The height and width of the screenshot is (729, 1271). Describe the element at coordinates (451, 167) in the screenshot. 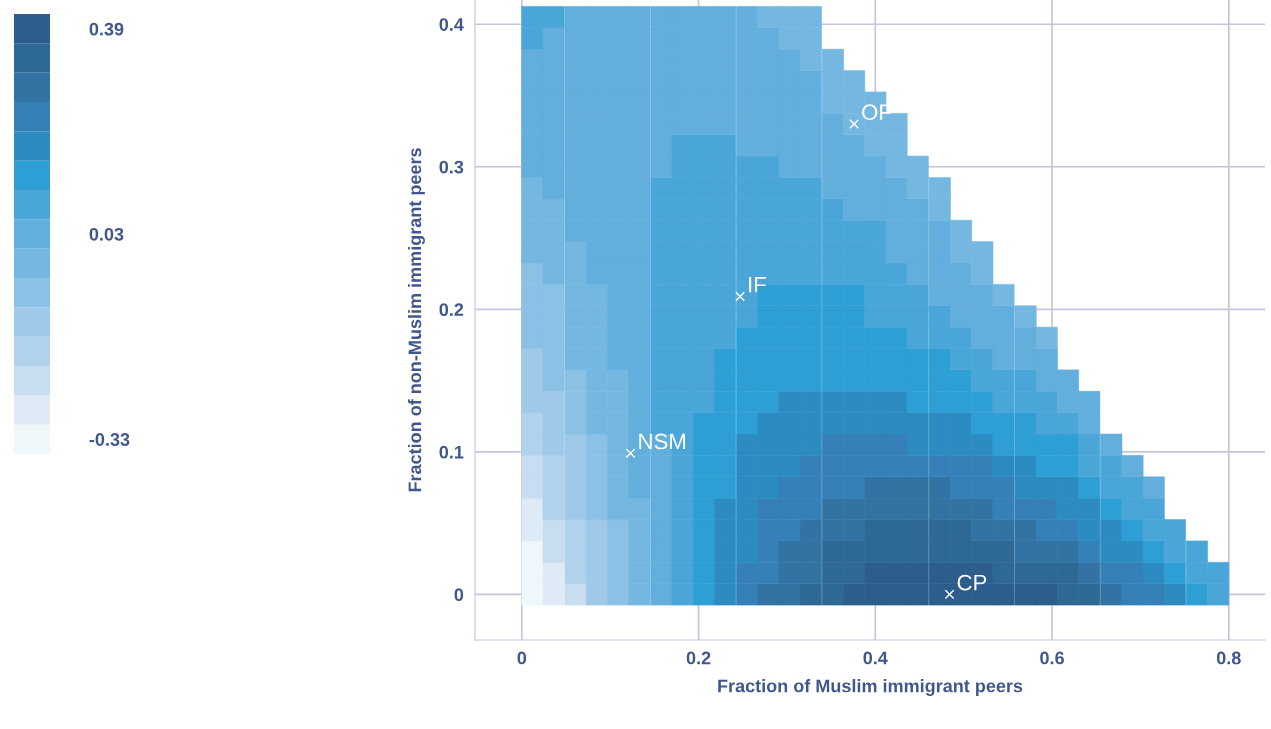

I see `y-tick-label: 0.3` at that location.